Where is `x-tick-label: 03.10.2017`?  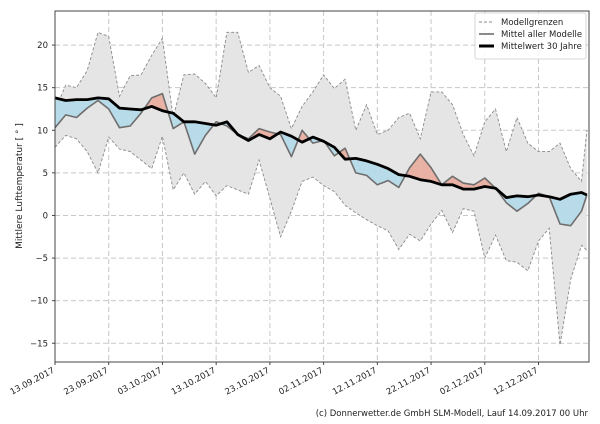 x-tick-label: 03.10.2017 is located at coordinates (140, 382).